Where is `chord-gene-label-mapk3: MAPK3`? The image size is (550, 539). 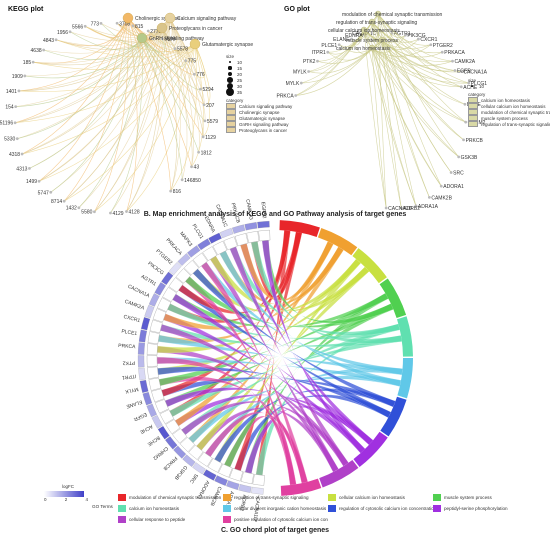
chord-gene-label-mapk3: MAPK3 is located at coordinates (185, 239).